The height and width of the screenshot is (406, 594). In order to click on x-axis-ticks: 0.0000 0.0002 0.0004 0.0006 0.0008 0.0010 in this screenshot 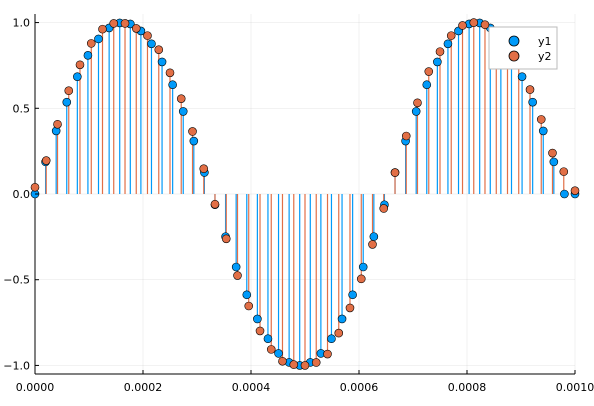, I will do `click(305, 382)`.